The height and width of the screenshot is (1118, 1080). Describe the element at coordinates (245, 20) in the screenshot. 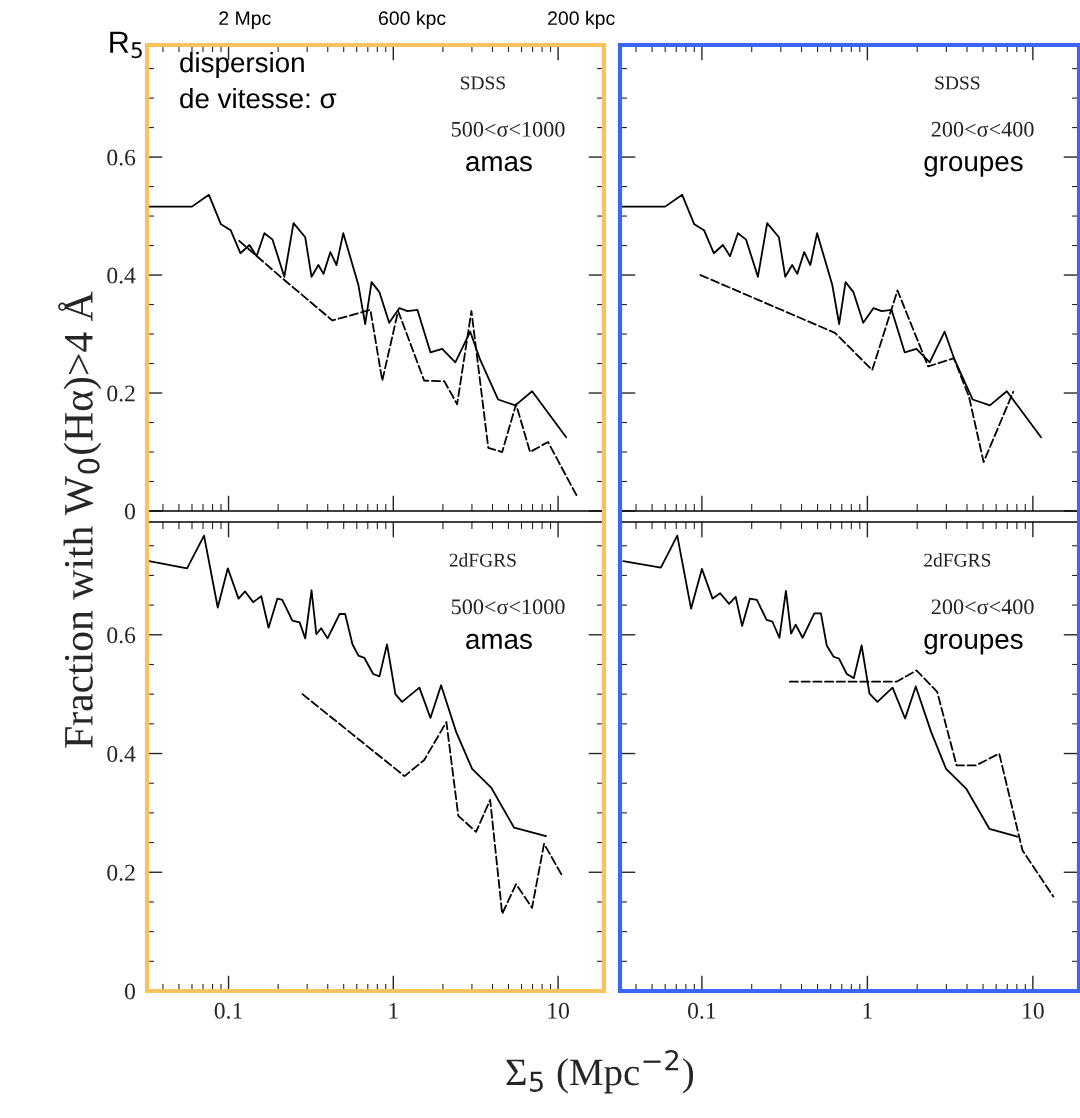

I see `text: 2 Mpc` at that location.